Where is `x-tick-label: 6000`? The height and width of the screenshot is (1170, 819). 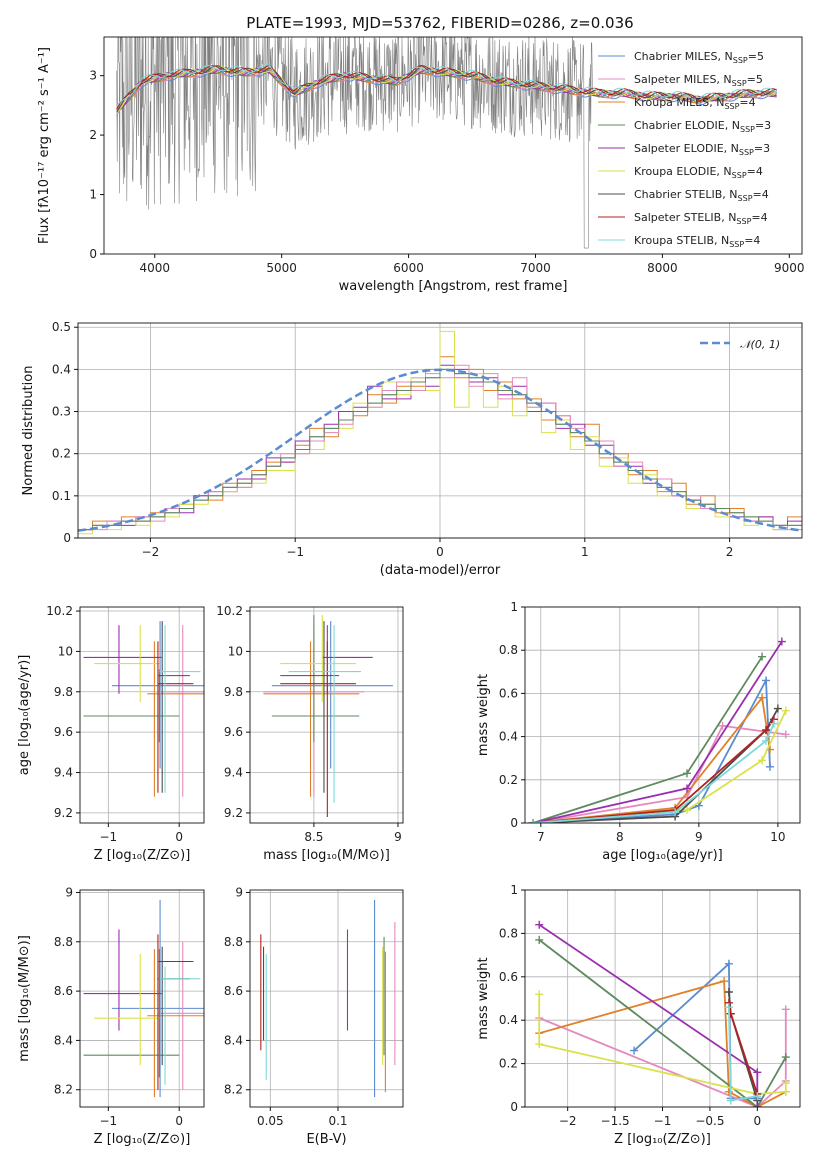
x-tick-label: 6000 is located at coordinates (408, 268).